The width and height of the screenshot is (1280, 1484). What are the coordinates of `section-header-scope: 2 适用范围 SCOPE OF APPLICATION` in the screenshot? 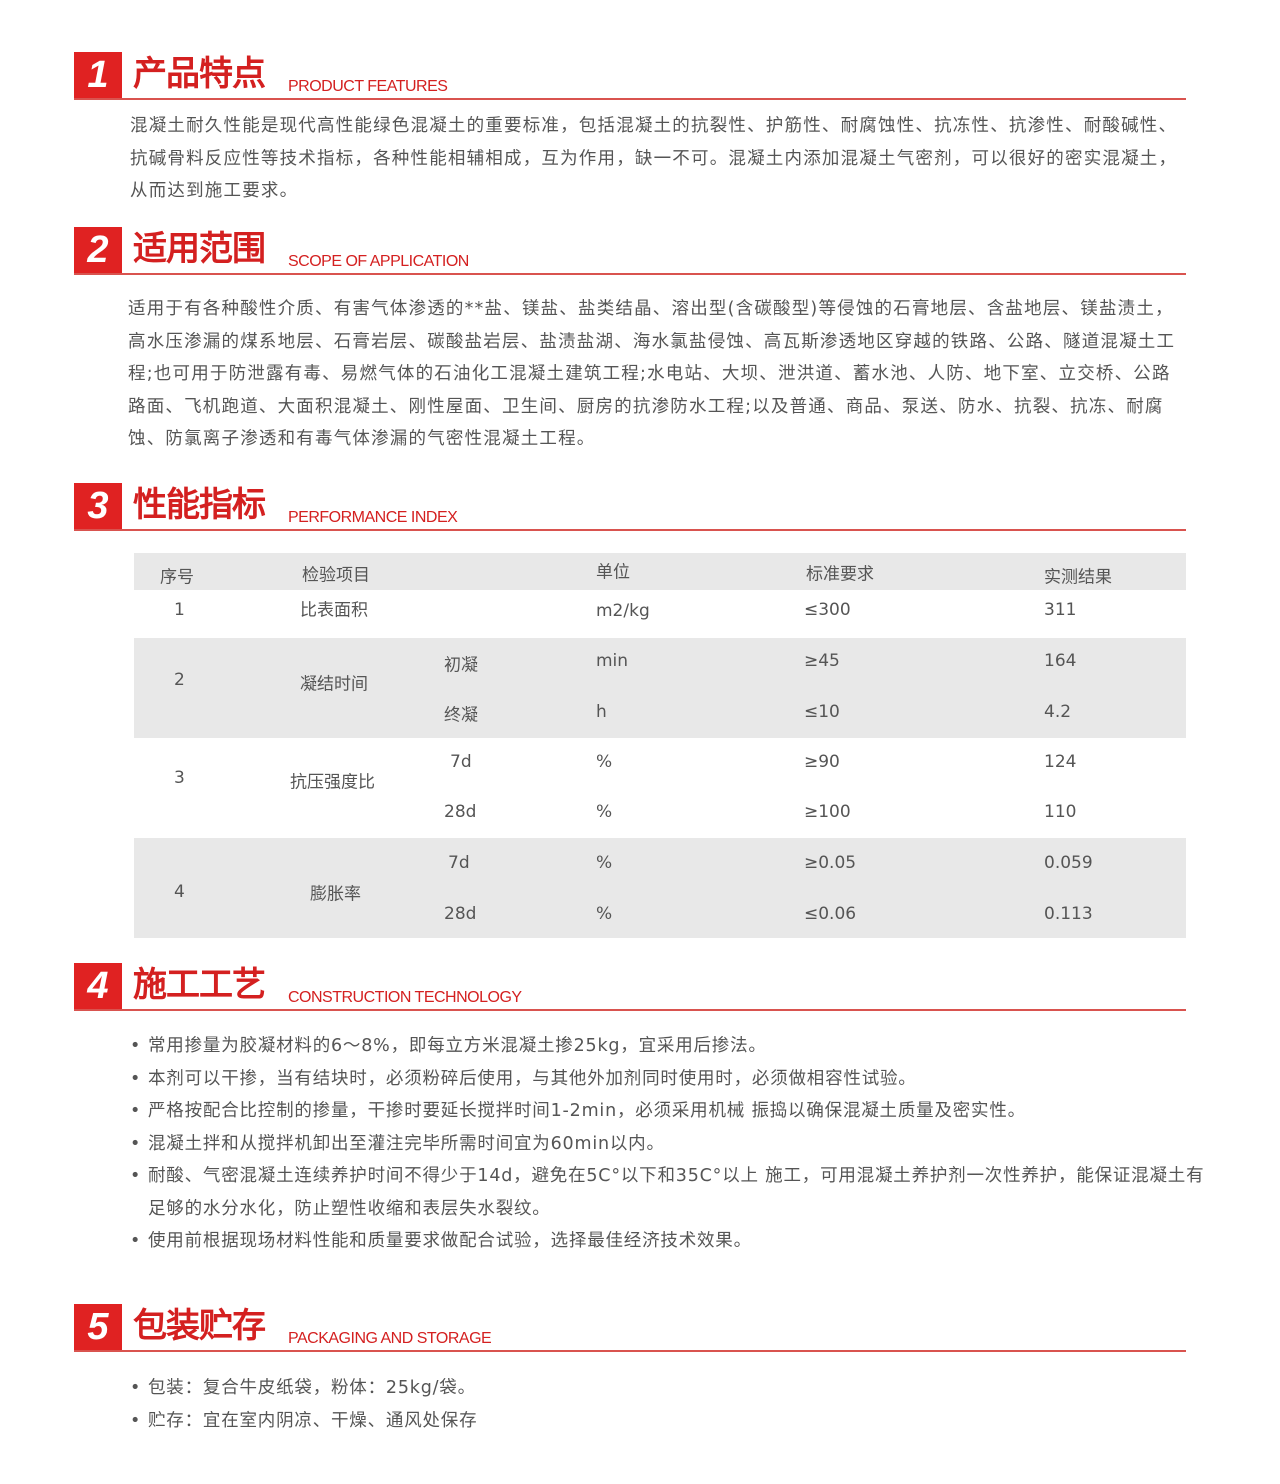 It's located at (630, 251).